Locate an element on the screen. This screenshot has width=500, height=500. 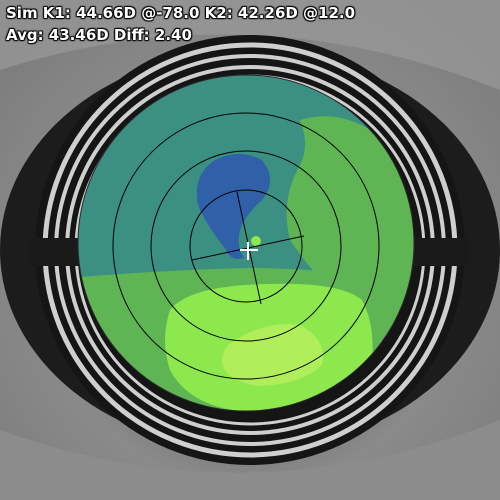
sim-k-readout: Sim K1: 44.66D @-78.0 K2: 42.26D @12.0 is located at coordinates (180, 13).